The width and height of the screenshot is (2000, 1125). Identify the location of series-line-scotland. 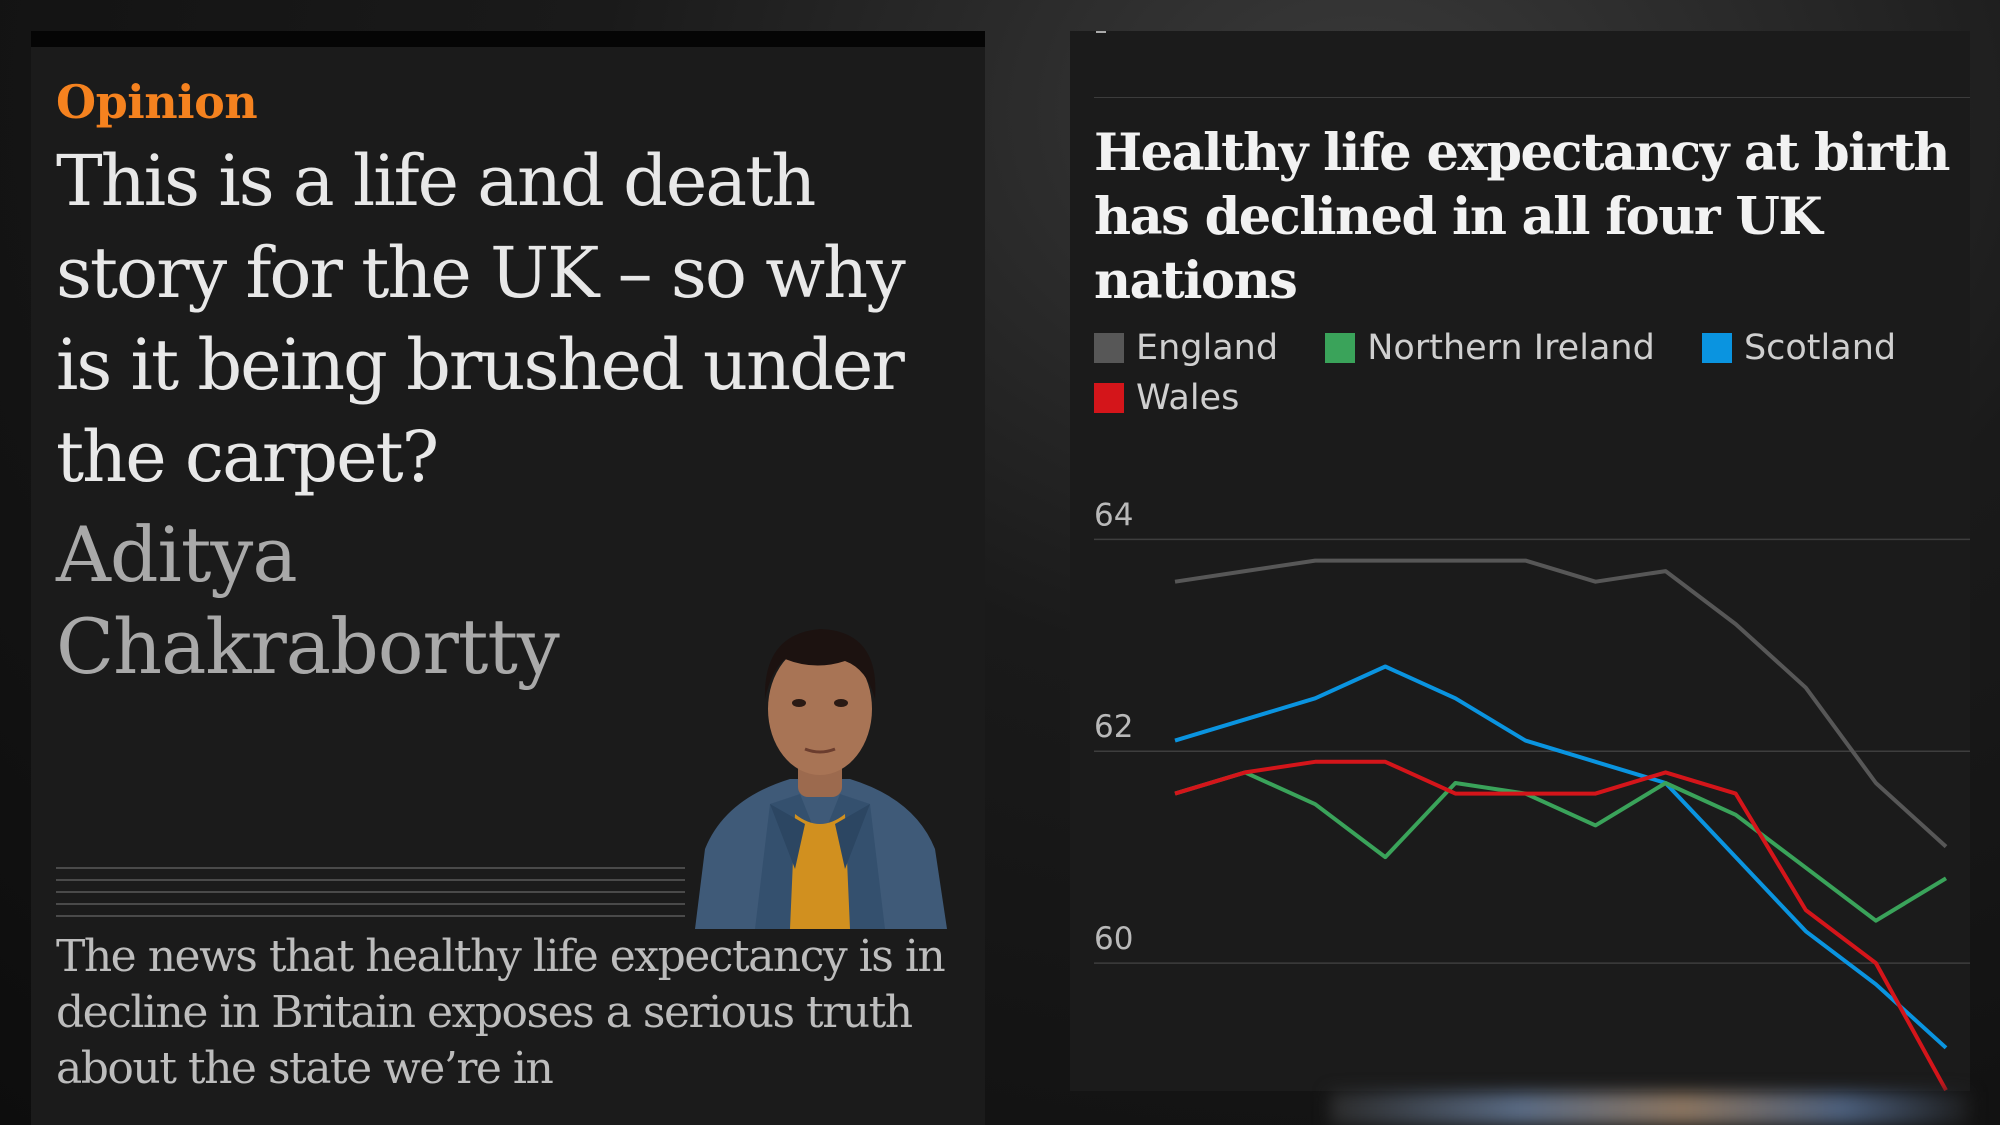
(1561, 857).